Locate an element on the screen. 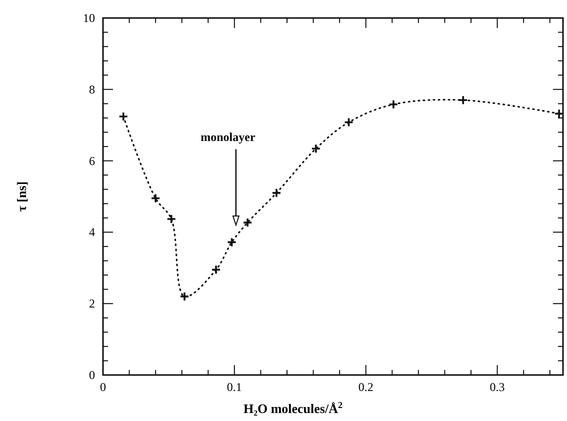 The width and height of the screenshot is (567, 421). x-tick-label: 0.2 is located at coordinates (366, 387).